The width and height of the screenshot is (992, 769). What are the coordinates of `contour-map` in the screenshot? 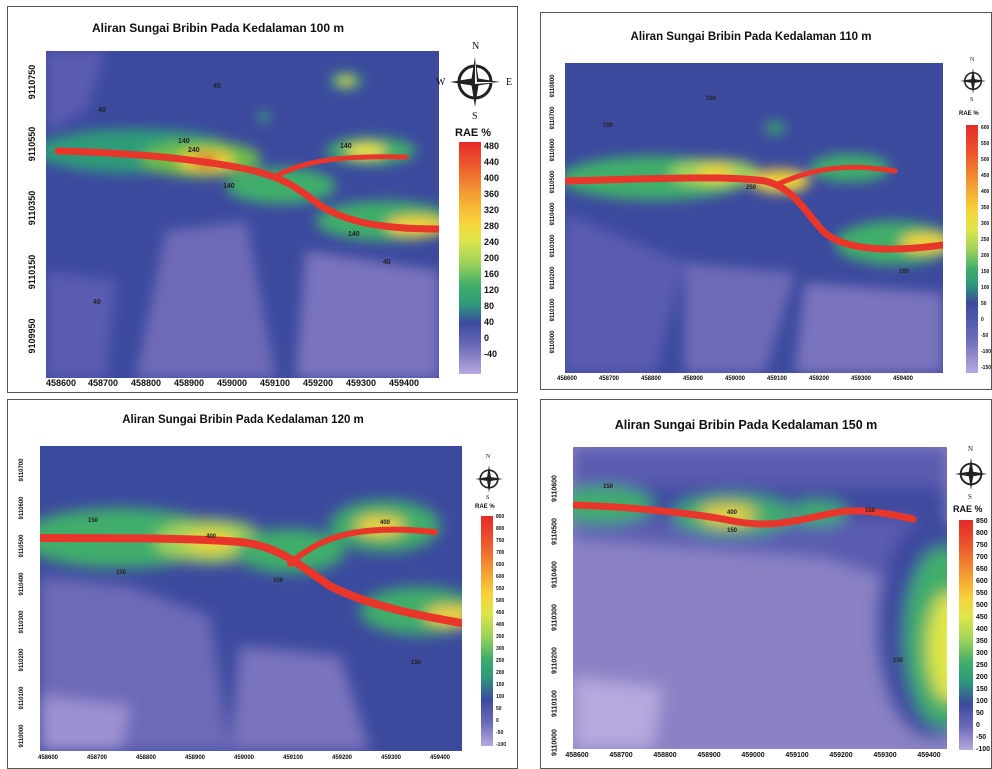 It's located at (760, 598).